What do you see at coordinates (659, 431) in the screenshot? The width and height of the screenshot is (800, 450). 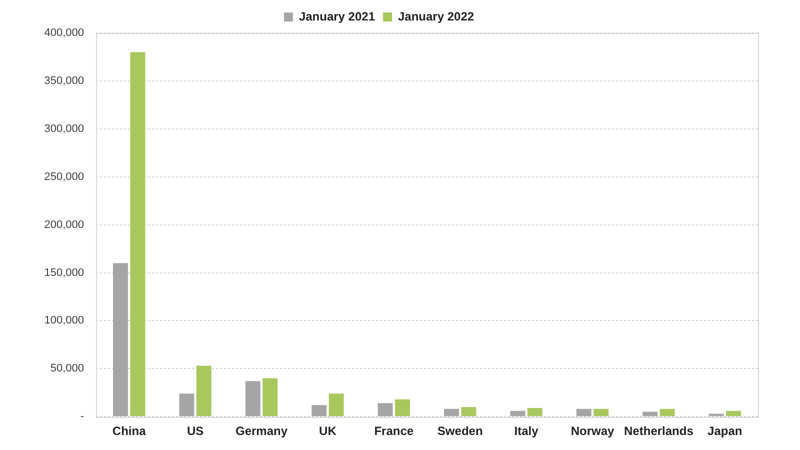 I see `x-tick-label: Netherlands` at bounding box center [659, 431].